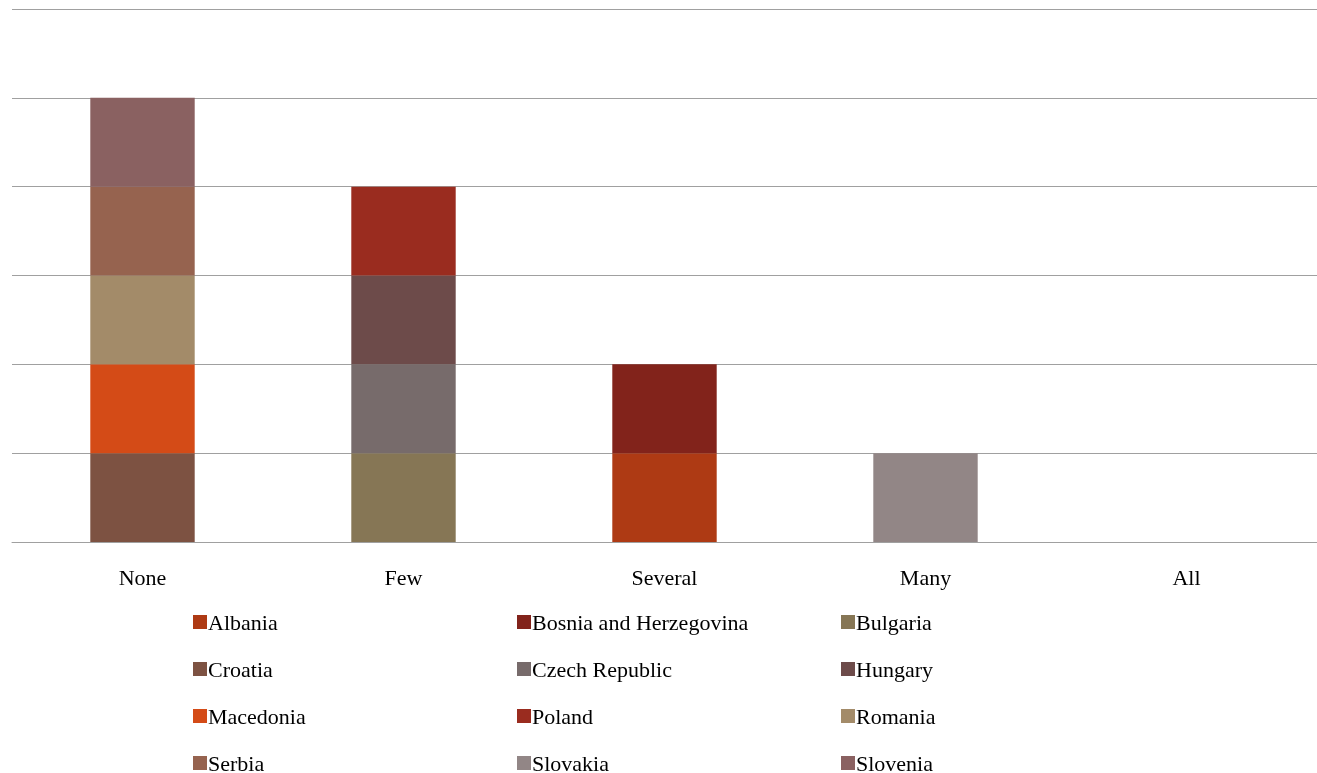 The image size is (1317, 773). I want to click on x-tick-label: Few, so click(403, 577).